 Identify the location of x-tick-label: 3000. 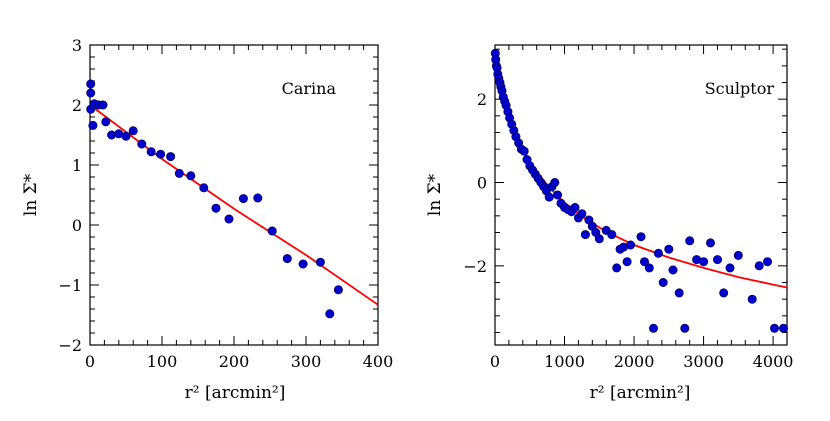
(703, 361).